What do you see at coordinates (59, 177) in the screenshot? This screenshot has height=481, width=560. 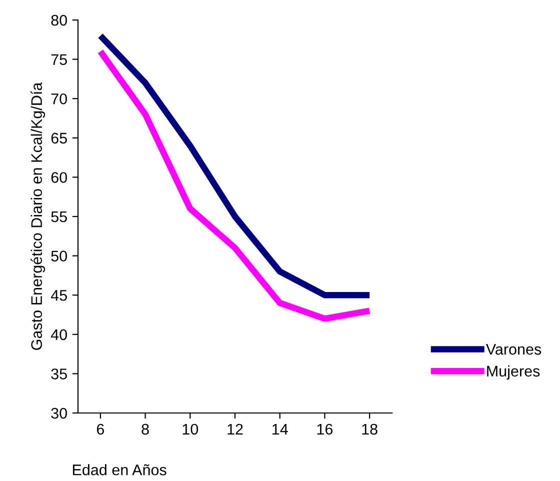 I see `y-tick-label: 60` at bounding box center [59, 177].